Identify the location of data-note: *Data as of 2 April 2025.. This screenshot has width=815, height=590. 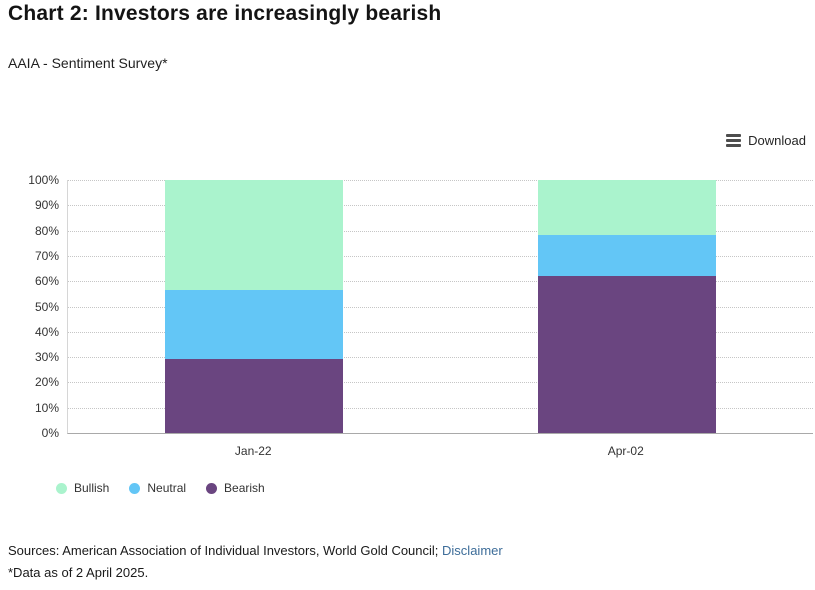
(78, 572).